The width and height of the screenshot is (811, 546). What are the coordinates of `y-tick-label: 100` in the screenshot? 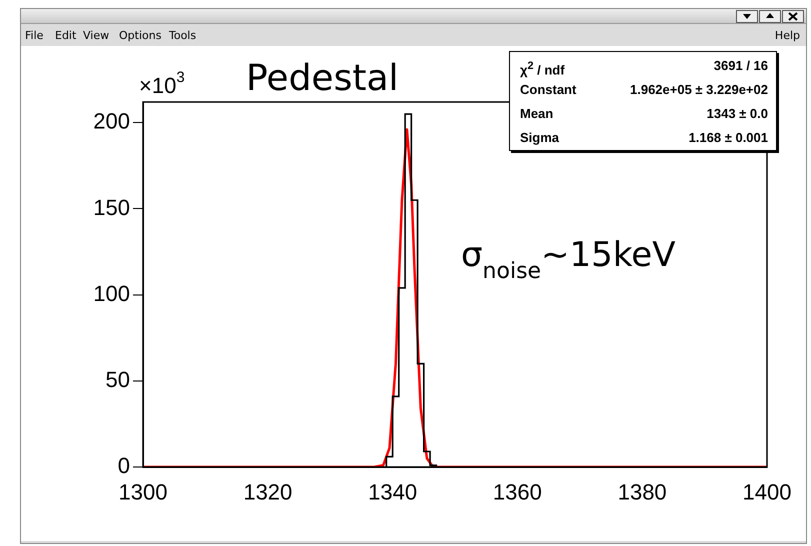 It's located at (111, 293).